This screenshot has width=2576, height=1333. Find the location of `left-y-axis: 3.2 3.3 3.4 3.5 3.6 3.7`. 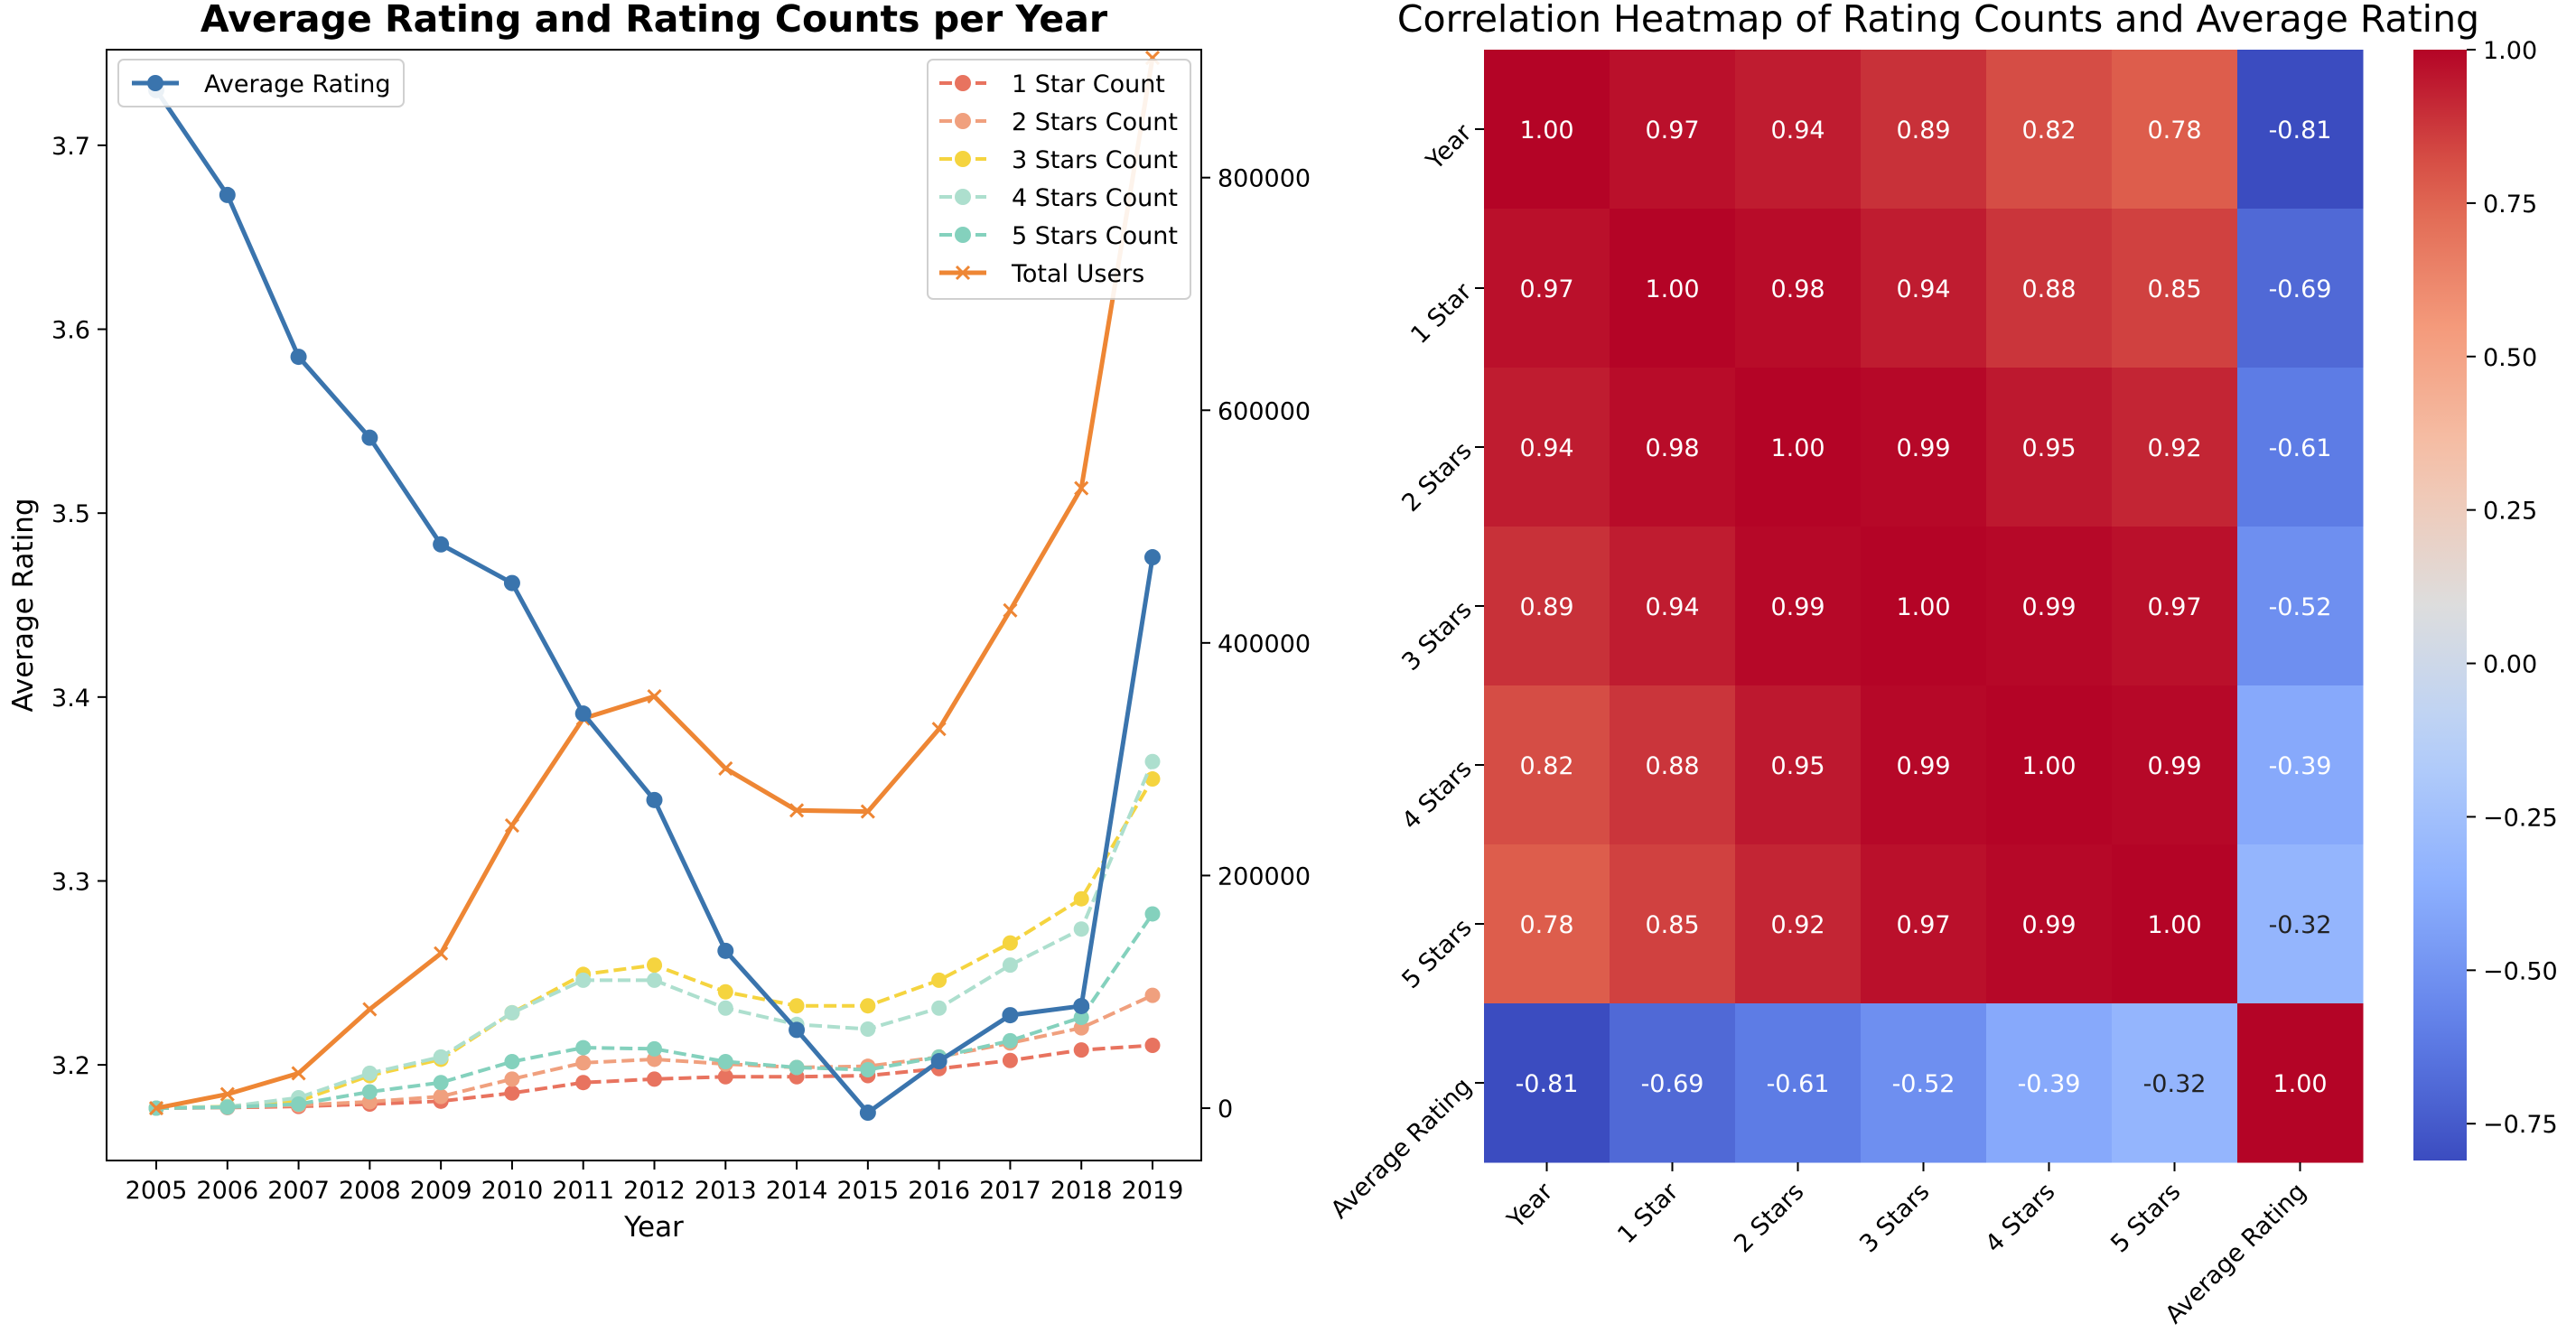

left-y-axis: 3.2 3.3 3.4 3.5 3.6 3.7 is located at coordinates (79, 606).